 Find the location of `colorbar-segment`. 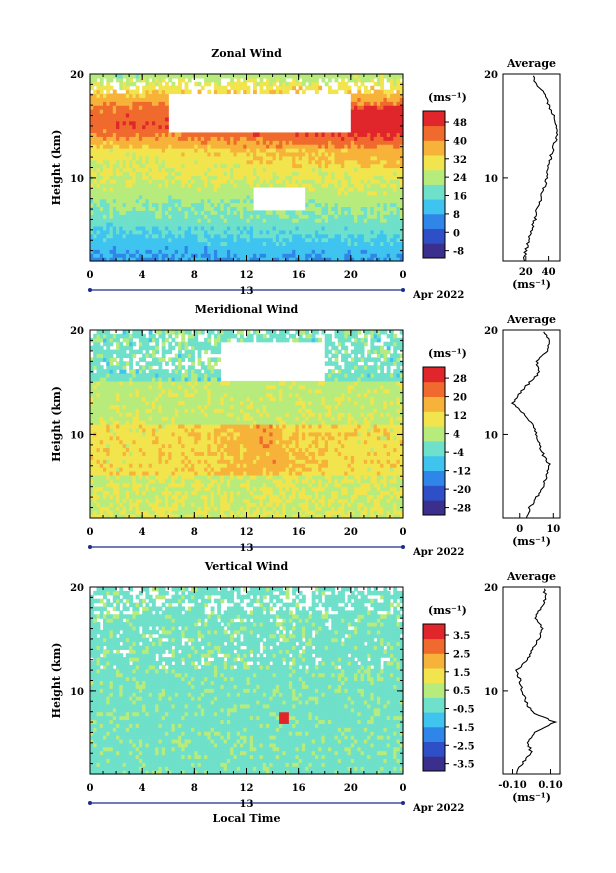

colorbar-segment is located at coordinates (434, 163).